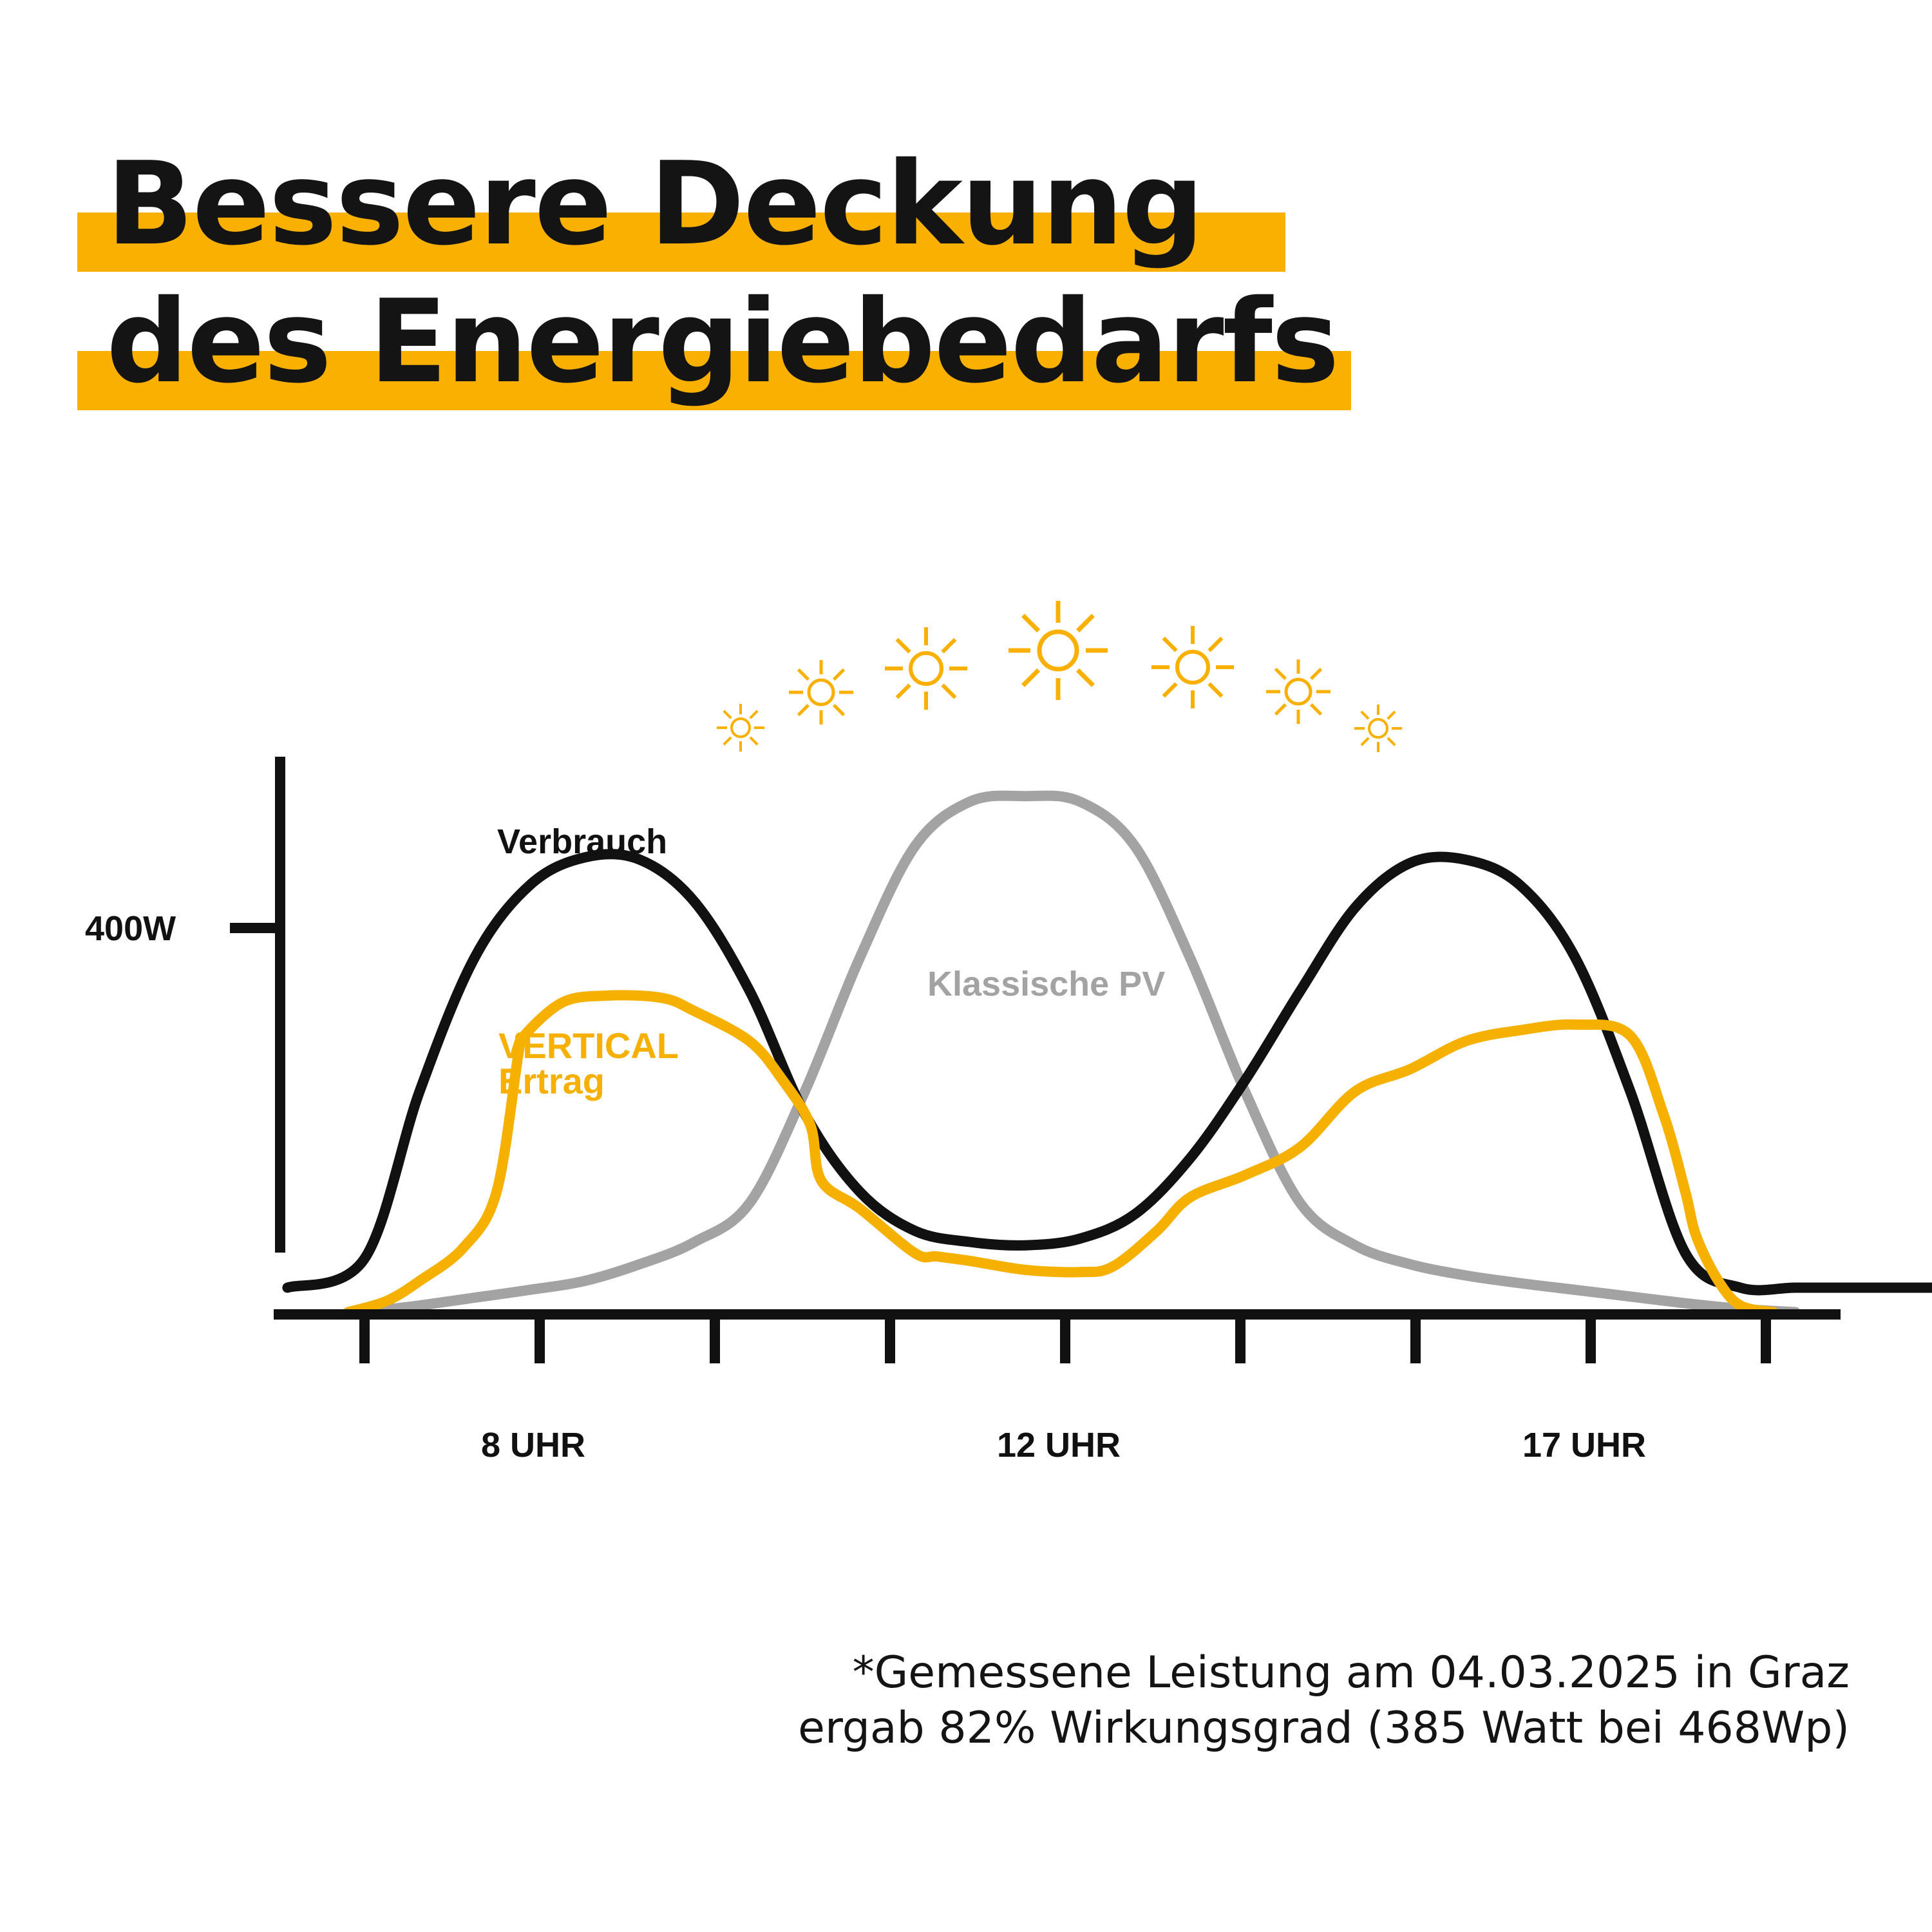  I want to click on x-tick-label: 12 UHR, so click(1059, 1445).